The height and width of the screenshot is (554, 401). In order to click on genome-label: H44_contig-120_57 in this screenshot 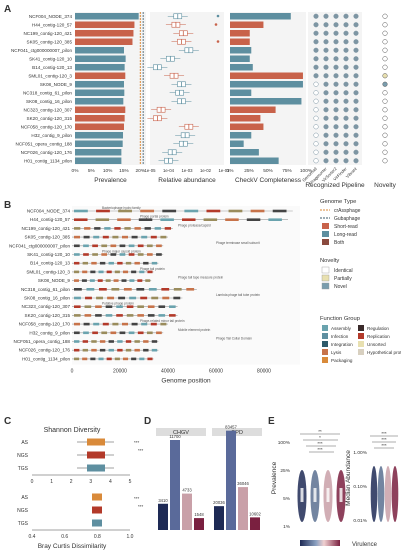, I will do `click(50, 219)`.